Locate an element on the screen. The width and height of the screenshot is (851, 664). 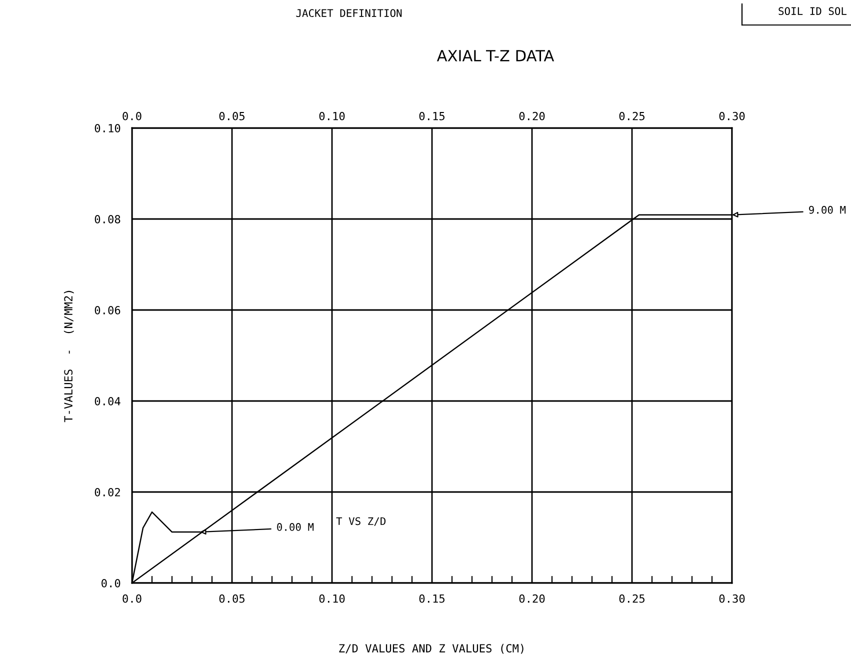
x2-tick-label: 0.30 is located at coordinates (732, 598).